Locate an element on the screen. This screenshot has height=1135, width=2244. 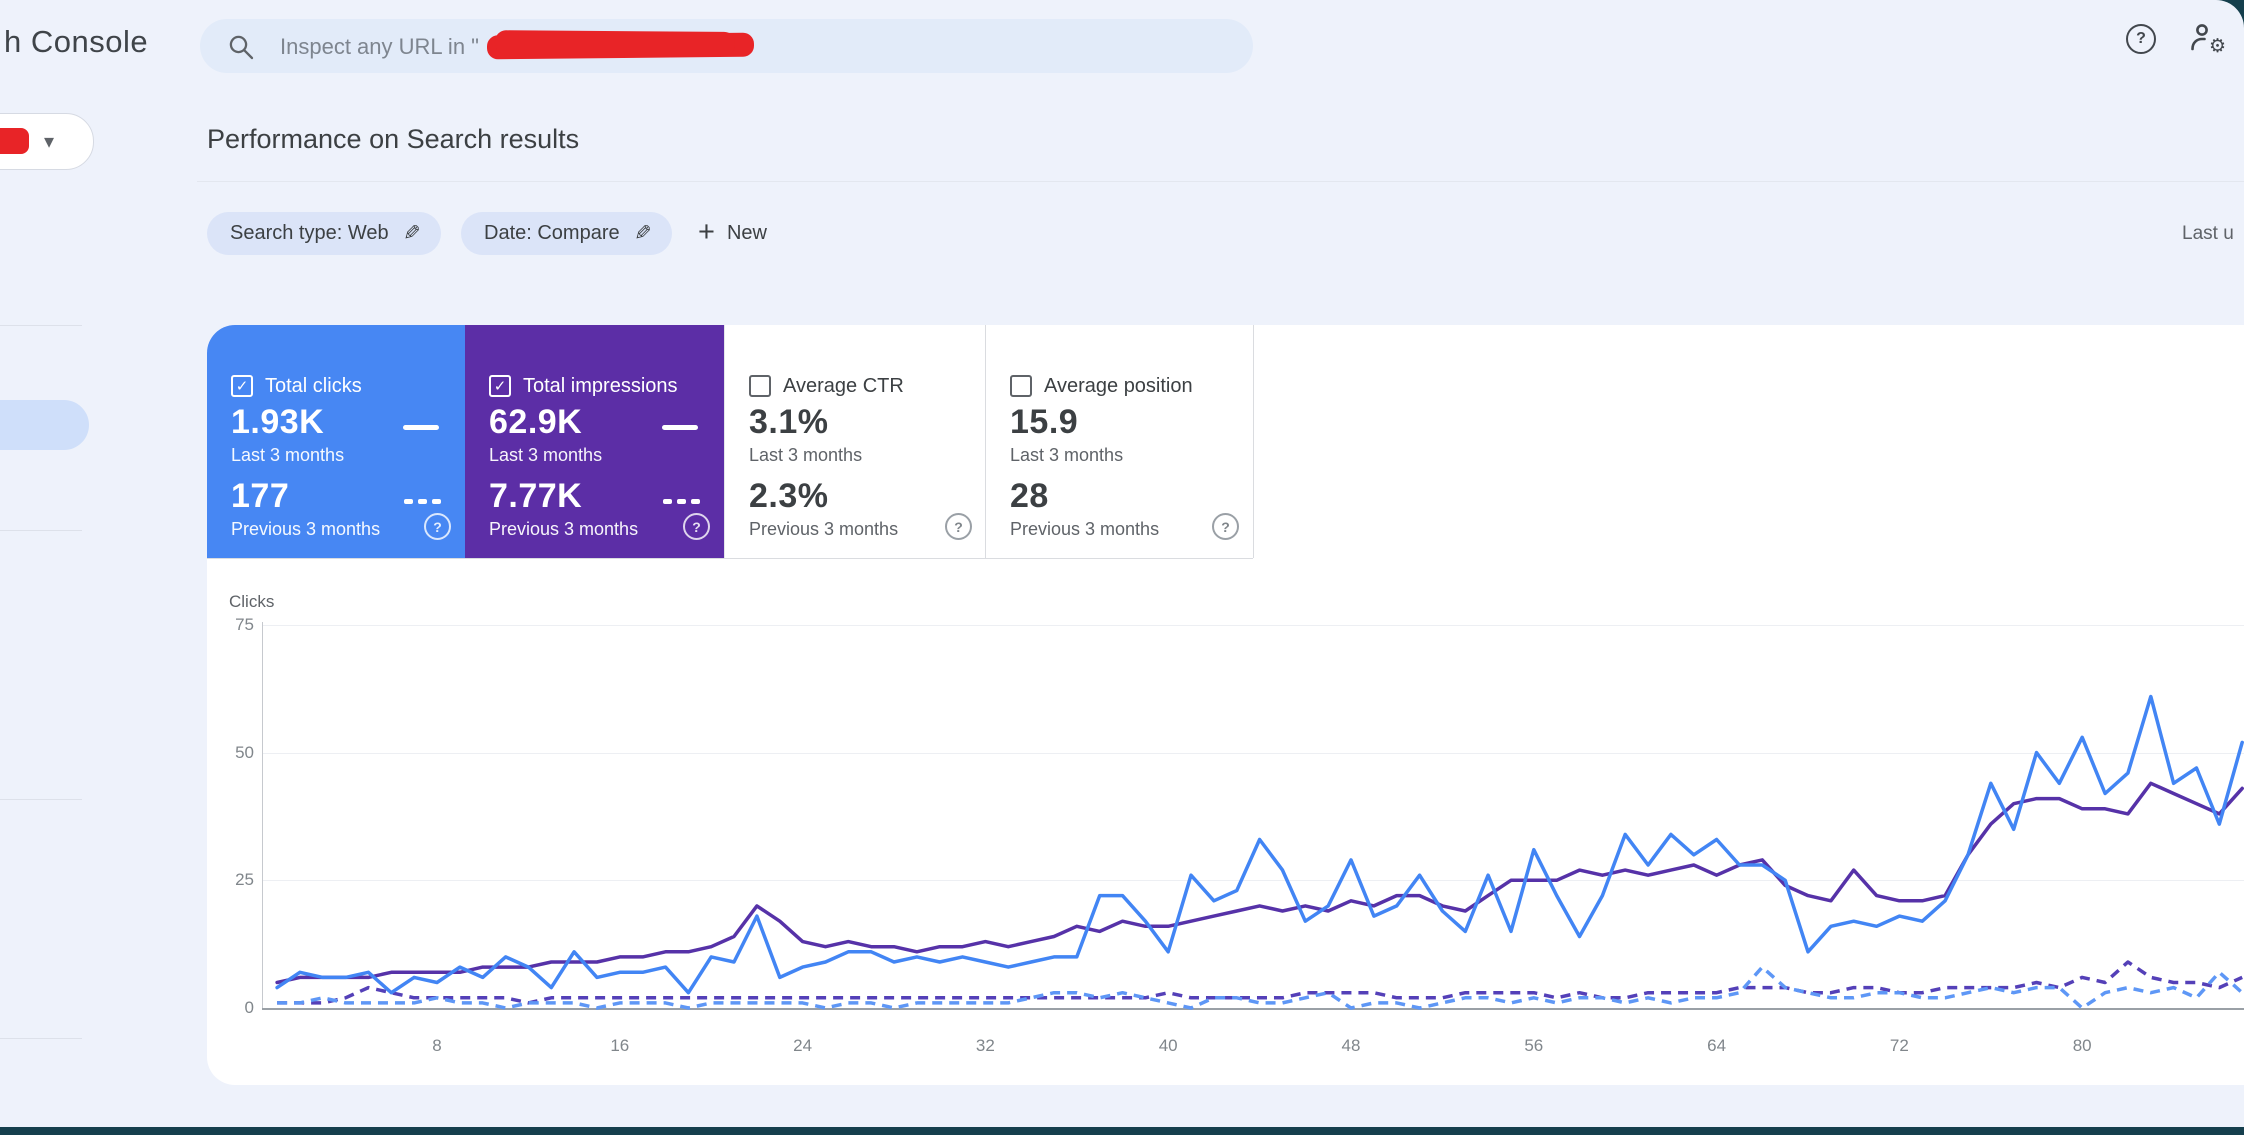
x-tick-label: 56 is located at coordinates (1534, 1045).